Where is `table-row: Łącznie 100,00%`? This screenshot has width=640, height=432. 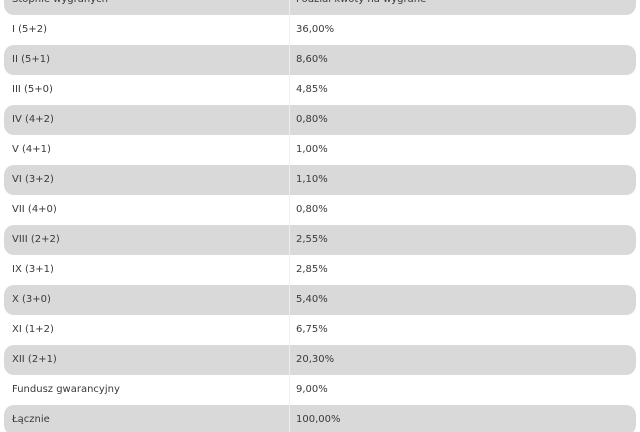
table-row: Łącznie 100,00% is located at coordinates (320, 418).